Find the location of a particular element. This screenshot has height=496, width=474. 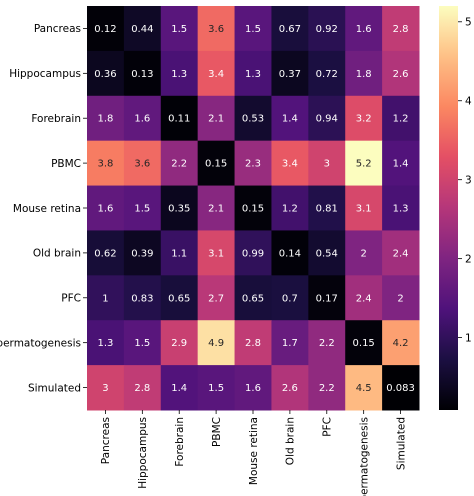

cell-value-label: 0.54 is located at coordinates (327, 253).